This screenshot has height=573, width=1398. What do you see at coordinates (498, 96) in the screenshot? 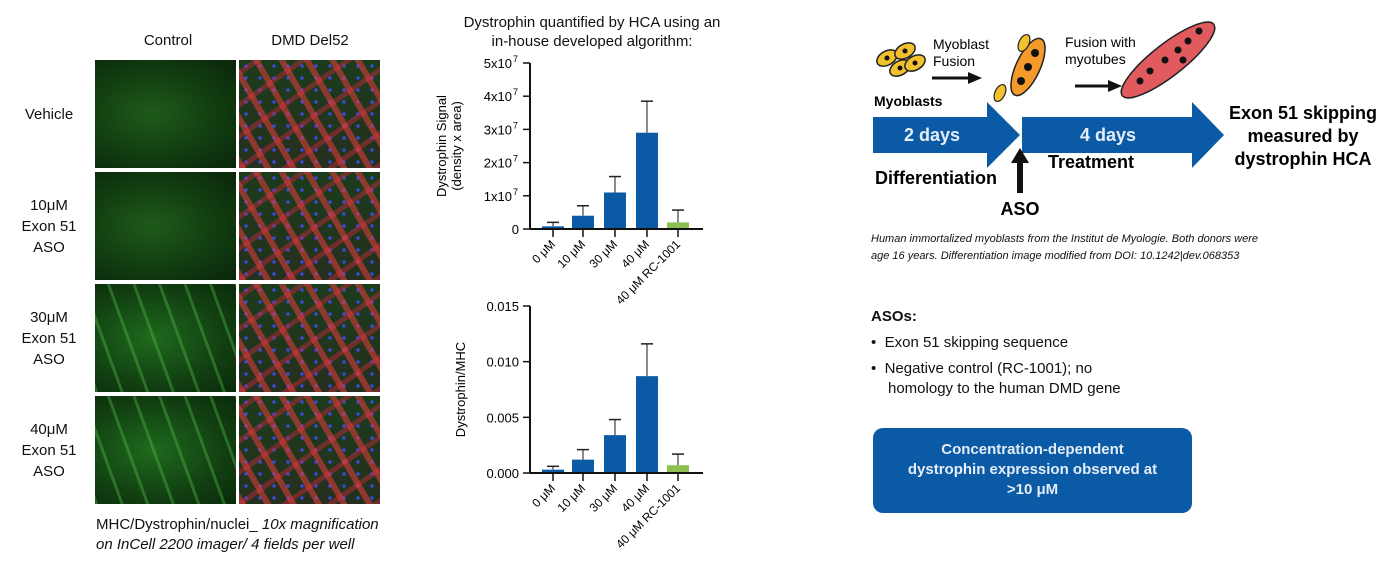
I see `y-tick-label: 4x10` at bounding box center [498, 96].